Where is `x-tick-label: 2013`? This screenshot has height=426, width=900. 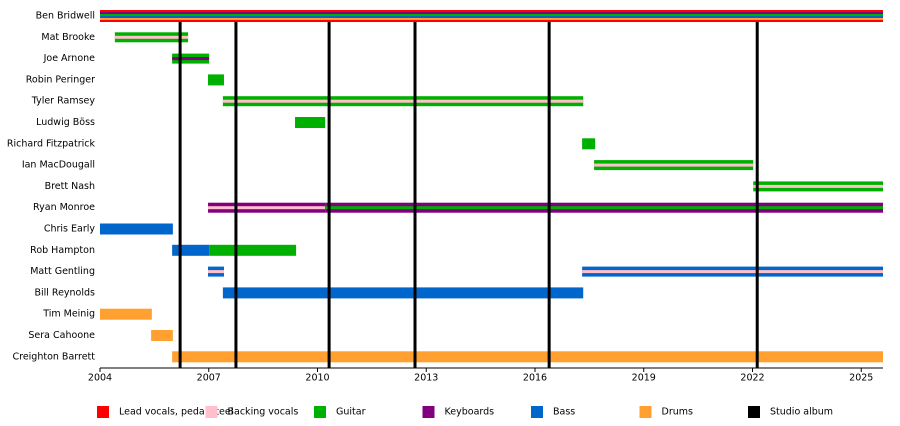 x-tick-label: 2013 is located at coordinates (426, 378).